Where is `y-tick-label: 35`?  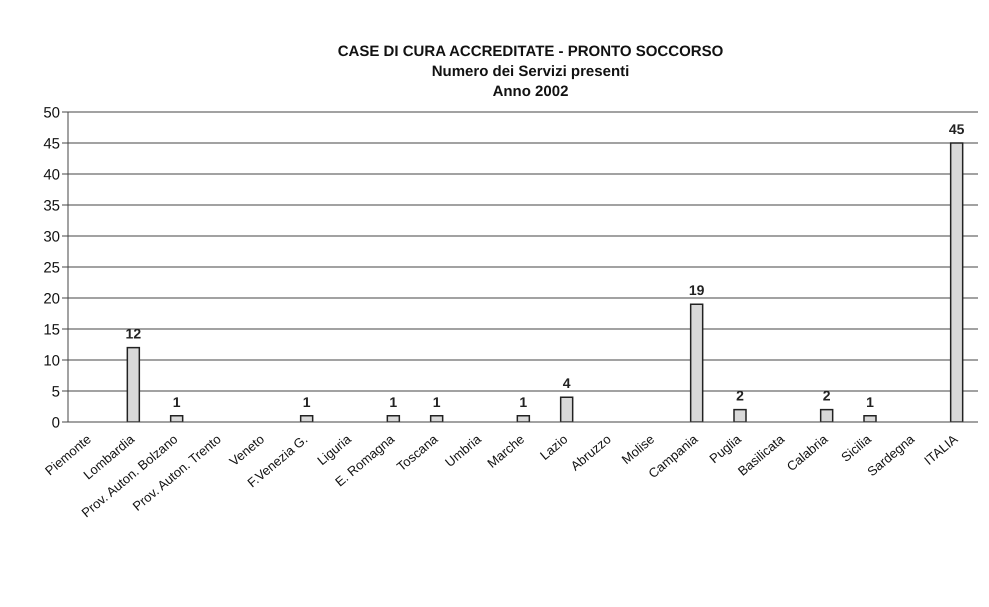
y-tick-label: 35 is located at coordinates (51, 205).